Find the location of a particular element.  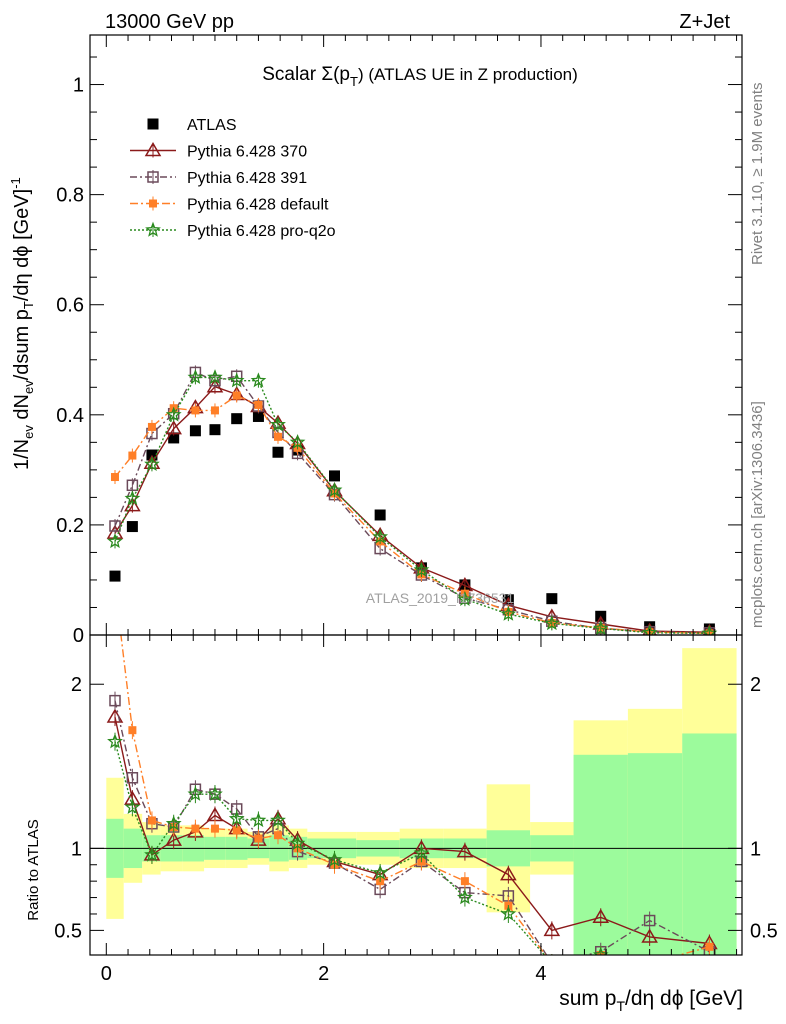

legend-label-2: Pythia 6.428 391 is located at coordinates (247, 178).